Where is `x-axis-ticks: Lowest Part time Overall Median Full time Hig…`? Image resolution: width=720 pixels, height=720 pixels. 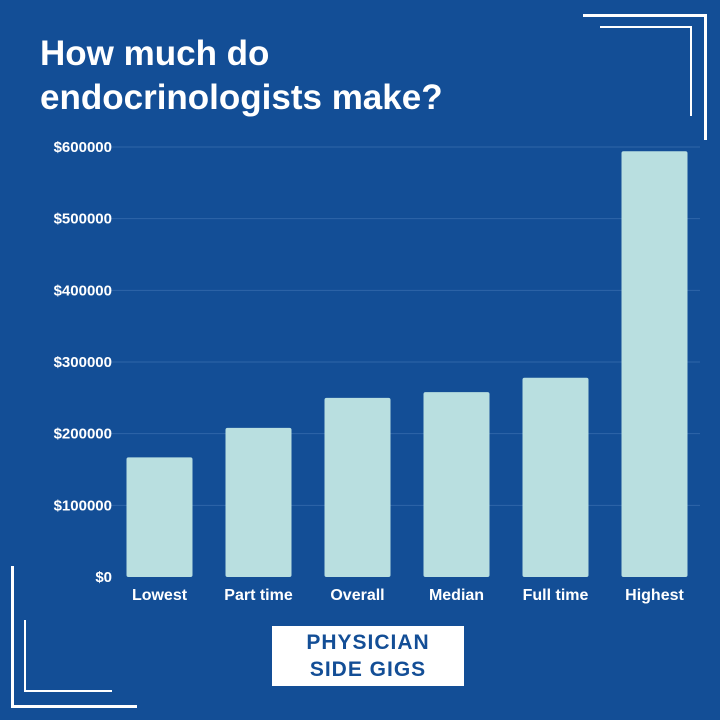 x-axis-ticks: Lowest Part time Overall Median Full time Hig… is located at coordinates (408, 595).